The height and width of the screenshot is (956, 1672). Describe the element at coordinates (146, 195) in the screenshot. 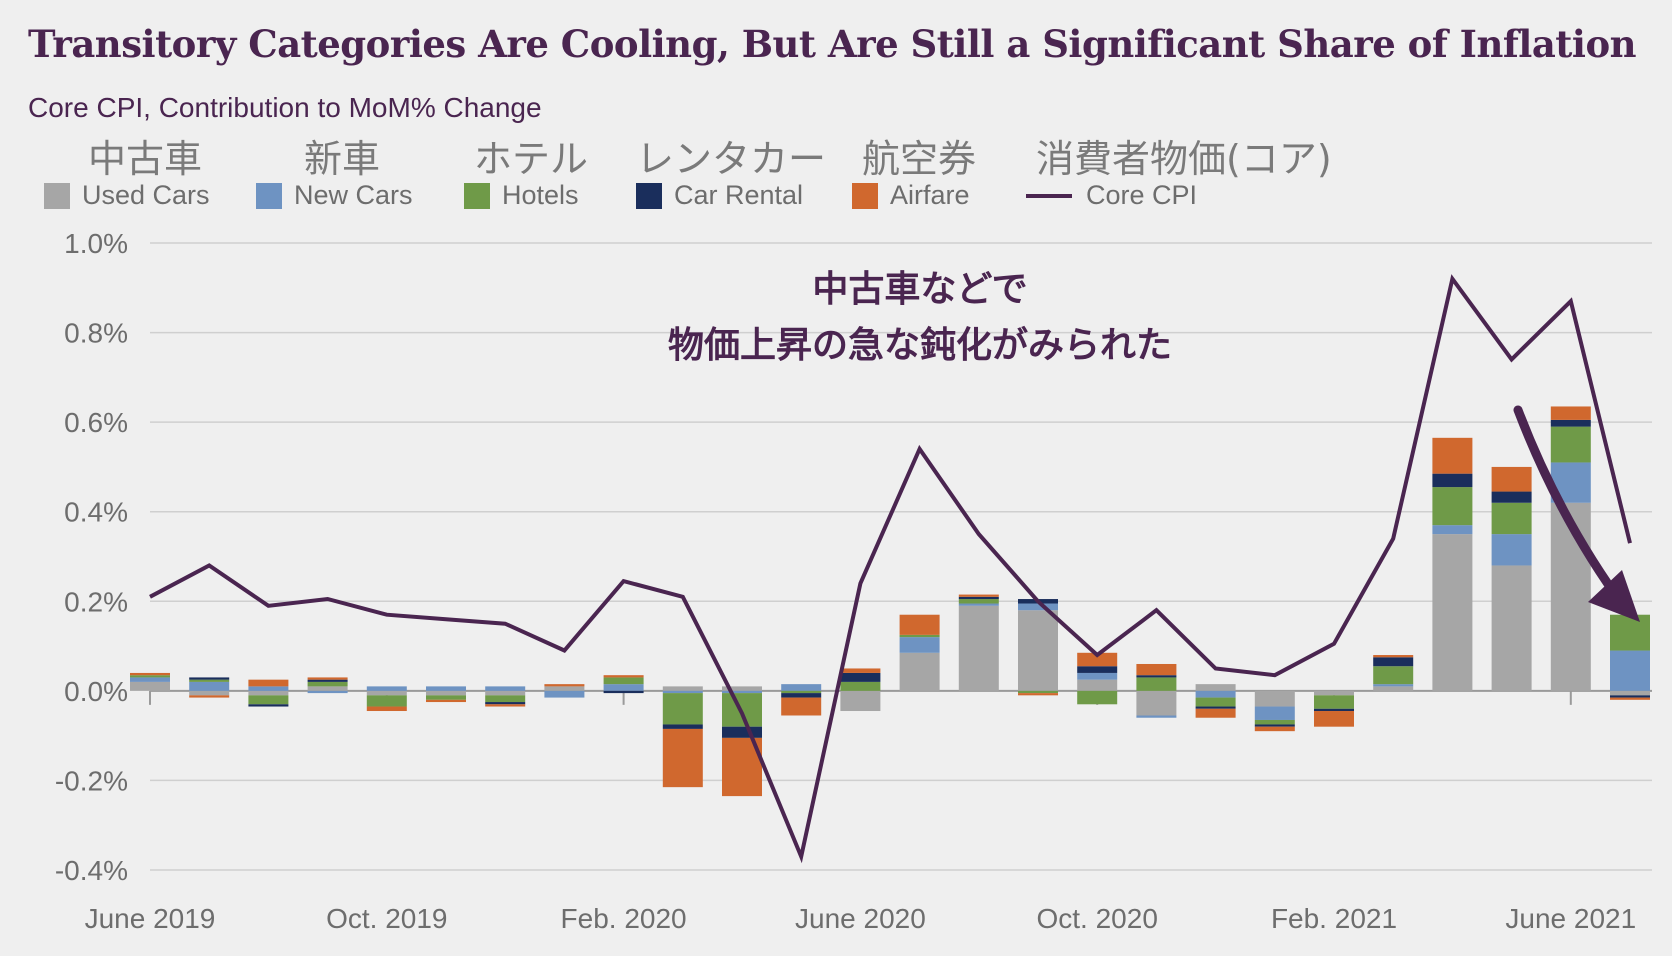

I see `legend-label: Used Cars` at that location.